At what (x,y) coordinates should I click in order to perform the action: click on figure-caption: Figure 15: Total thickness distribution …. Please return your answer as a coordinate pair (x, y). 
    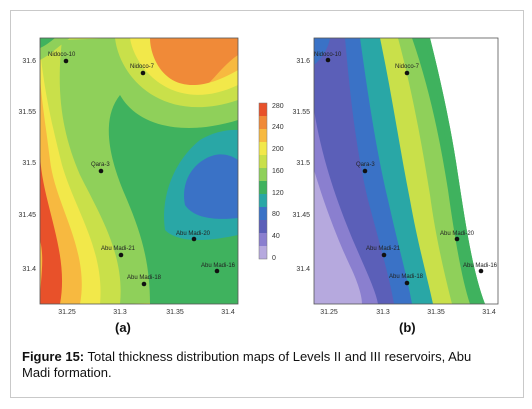
    Looking at the image, I should click on (262, 365).